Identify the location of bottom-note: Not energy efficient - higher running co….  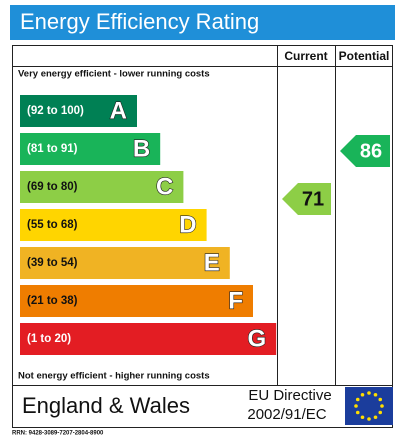
(114, 376).